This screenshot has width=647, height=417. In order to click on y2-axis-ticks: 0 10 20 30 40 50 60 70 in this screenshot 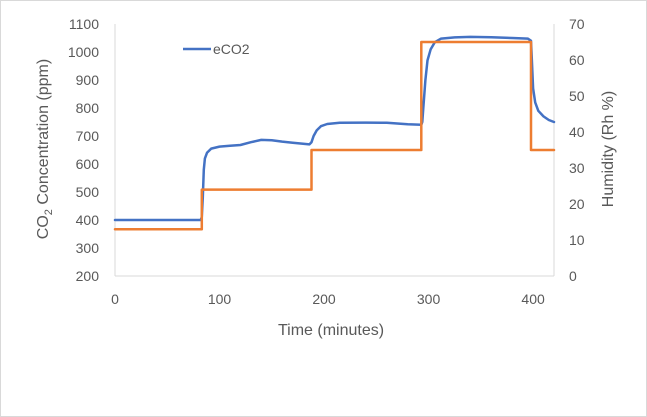, I will do `click(577, 150)`.